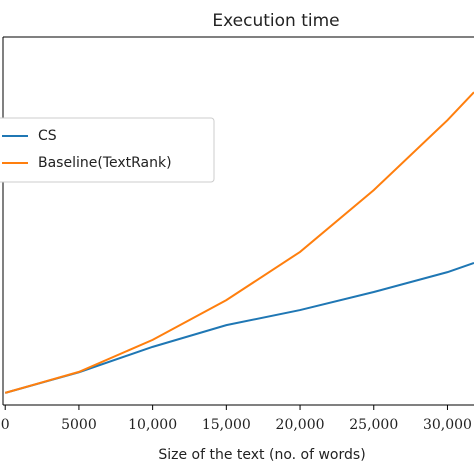  I want to click on x-tick-label: 25,000, so click(373, 425).